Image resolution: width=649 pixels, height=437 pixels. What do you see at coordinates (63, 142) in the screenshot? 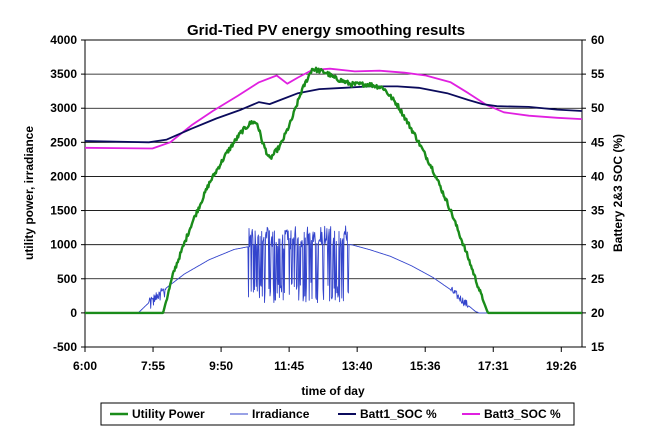
I see `y-tick-label: 2500` at bounding box center [63, 142].